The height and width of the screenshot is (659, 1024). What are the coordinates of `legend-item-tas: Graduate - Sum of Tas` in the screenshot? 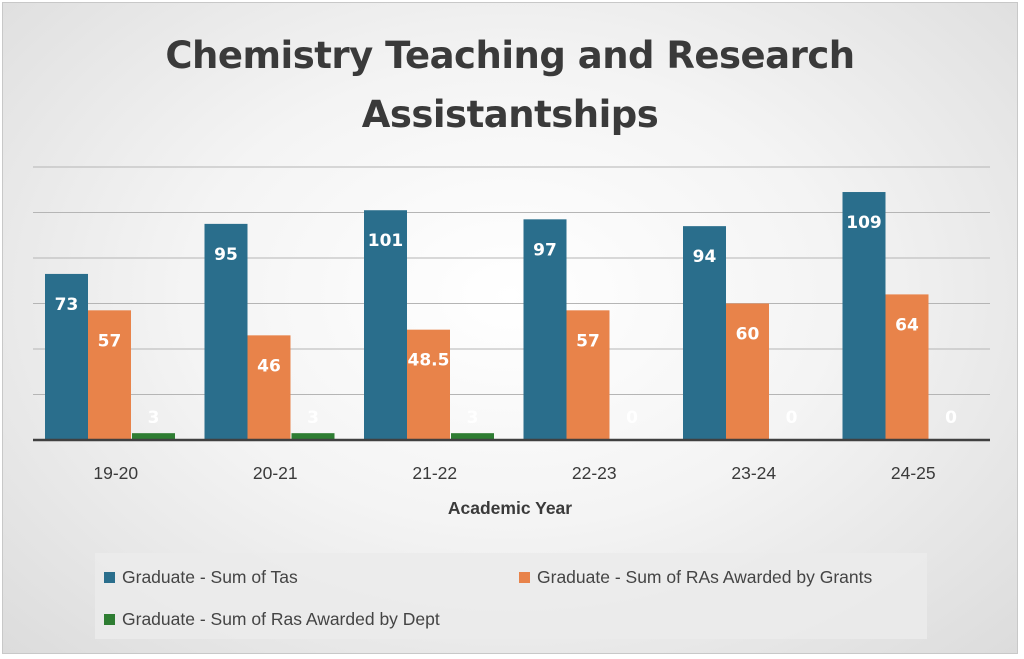 It's located at (201, 577).